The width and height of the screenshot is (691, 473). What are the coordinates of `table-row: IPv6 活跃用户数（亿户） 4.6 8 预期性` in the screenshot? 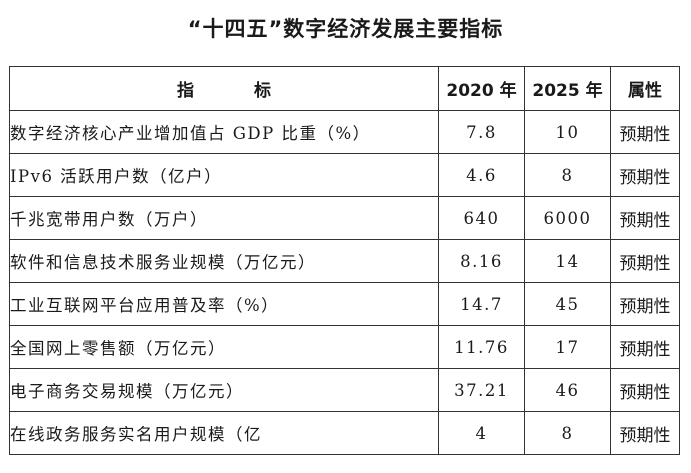 It's located at (344, 175).